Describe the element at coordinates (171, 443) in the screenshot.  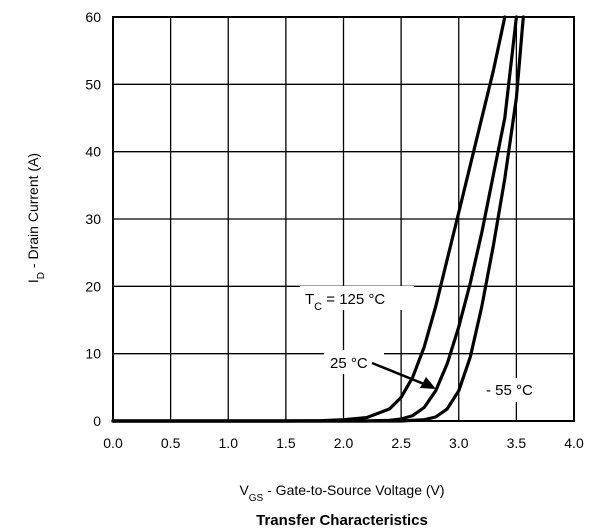
I see `x-tick-label: 0.5` at that location.